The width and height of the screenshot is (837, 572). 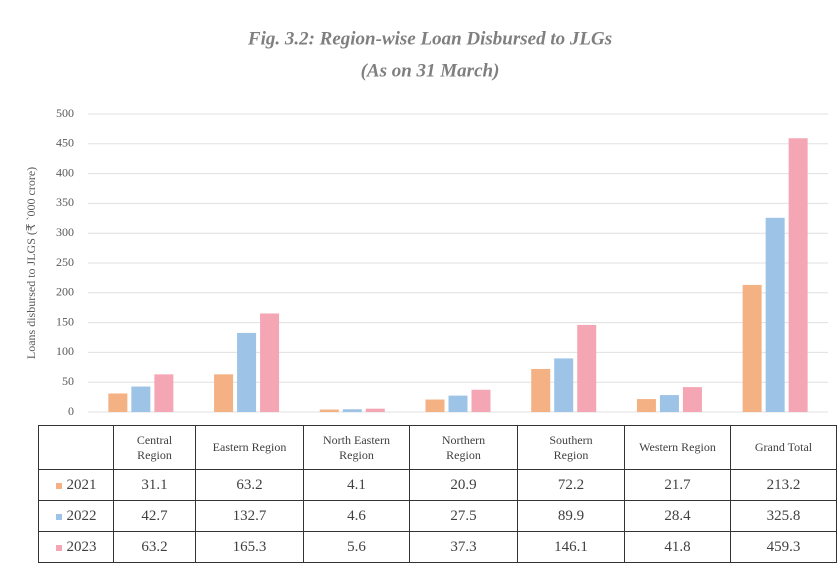 I want to click on y-tick-label: 450, so click(x=65, y=143).